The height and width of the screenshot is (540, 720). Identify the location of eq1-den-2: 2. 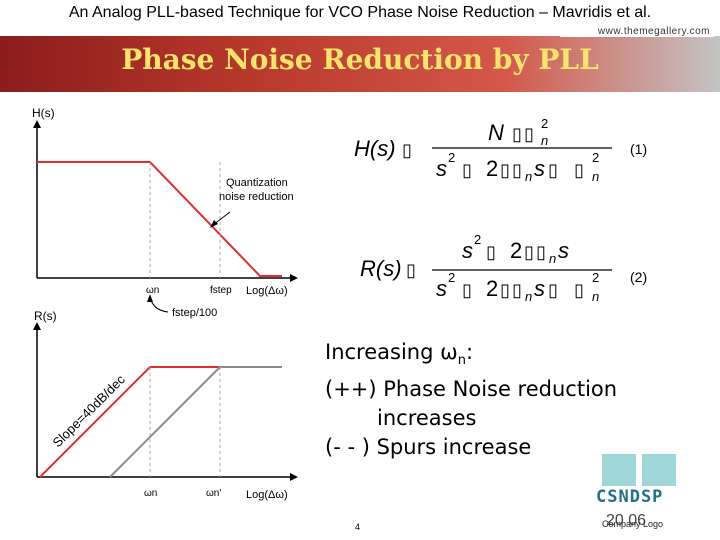
(492, 168).